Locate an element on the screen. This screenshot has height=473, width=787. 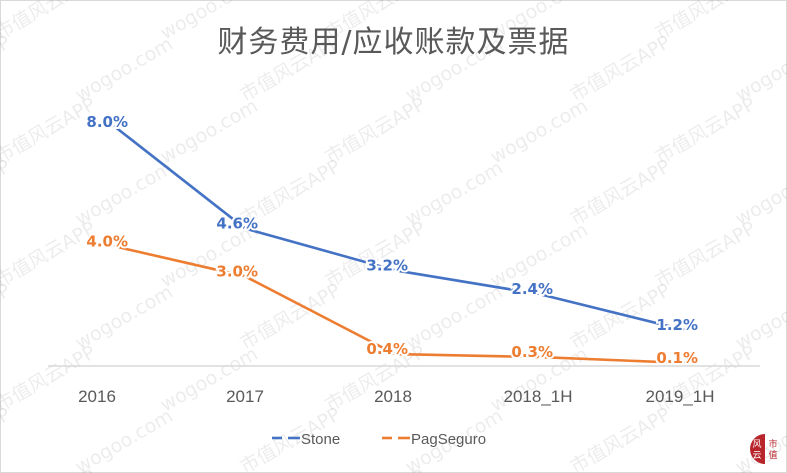
data-label-halo: 3.2% is located at coordinates (387, 265).